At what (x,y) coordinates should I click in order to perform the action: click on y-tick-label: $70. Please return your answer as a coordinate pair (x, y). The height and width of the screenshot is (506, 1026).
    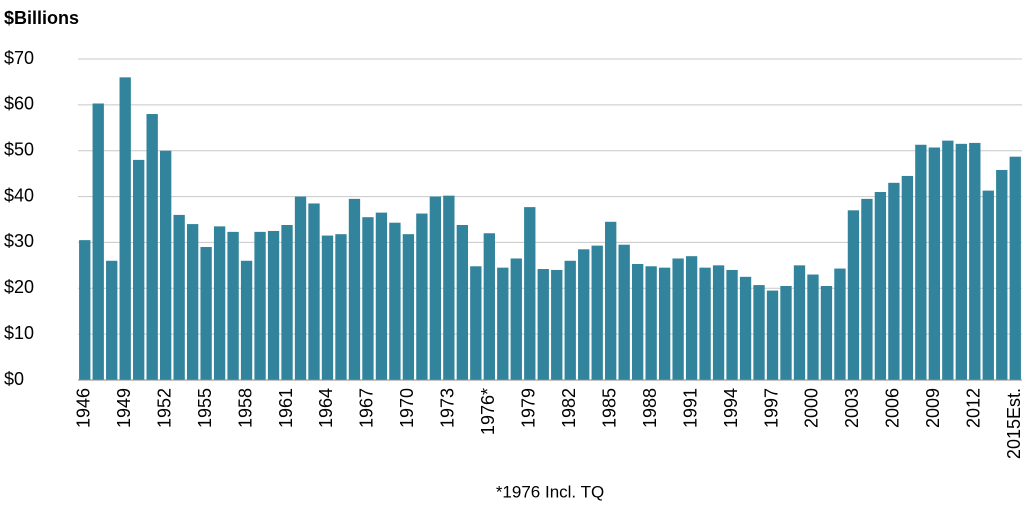
    Looking at the image, I should click on (19, 58).